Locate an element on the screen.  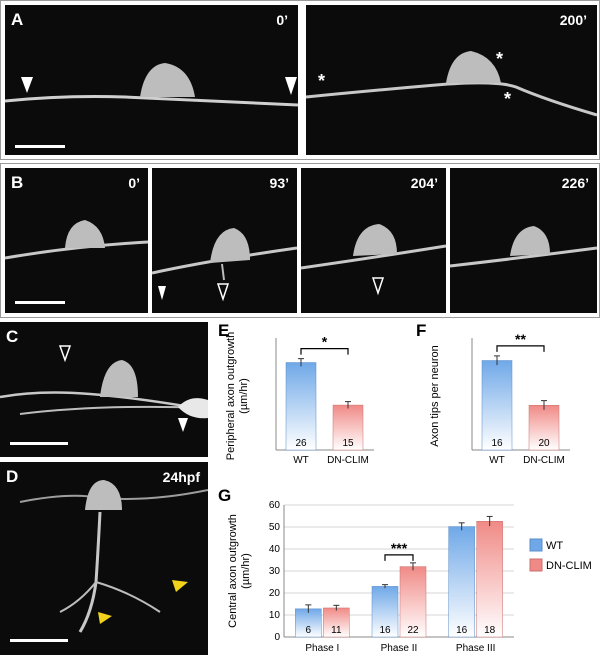
y-tick-label: 30 is located at coordinates (275, 571).